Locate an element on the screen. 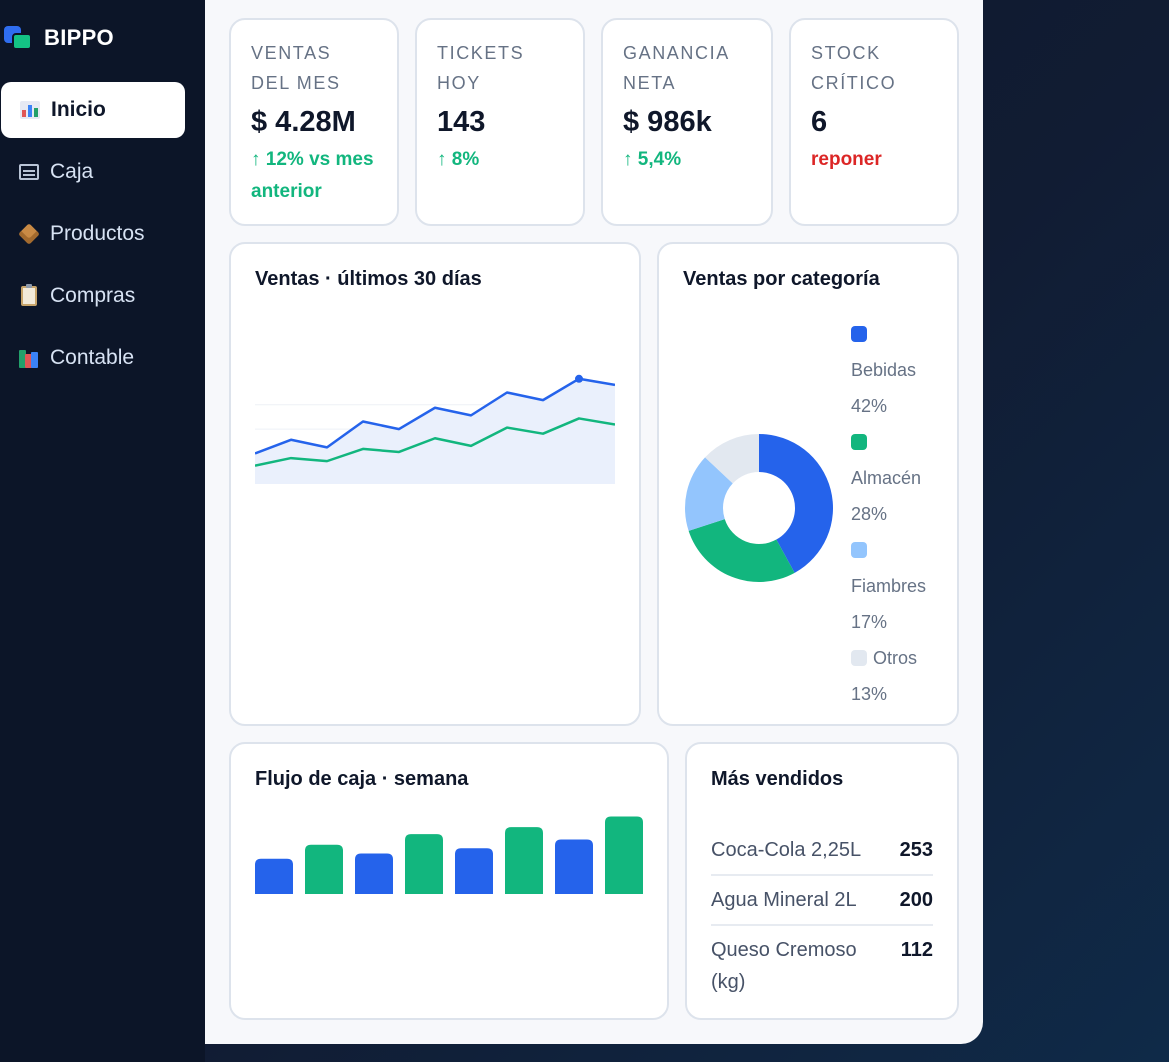 The width and height of the screenshot is (1169, 1062). list-item: Queso Cremoso (kg) 112 is located at coordinates (822, 966).